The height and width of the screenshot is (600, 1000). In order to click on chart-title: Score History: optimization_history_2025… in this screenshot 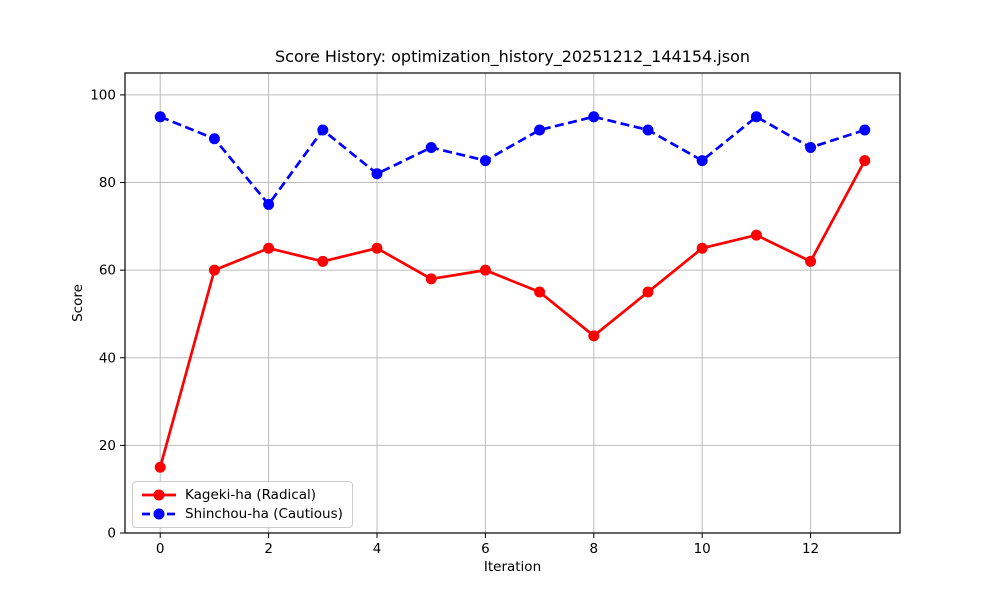, I will do `click(512, 56)`.